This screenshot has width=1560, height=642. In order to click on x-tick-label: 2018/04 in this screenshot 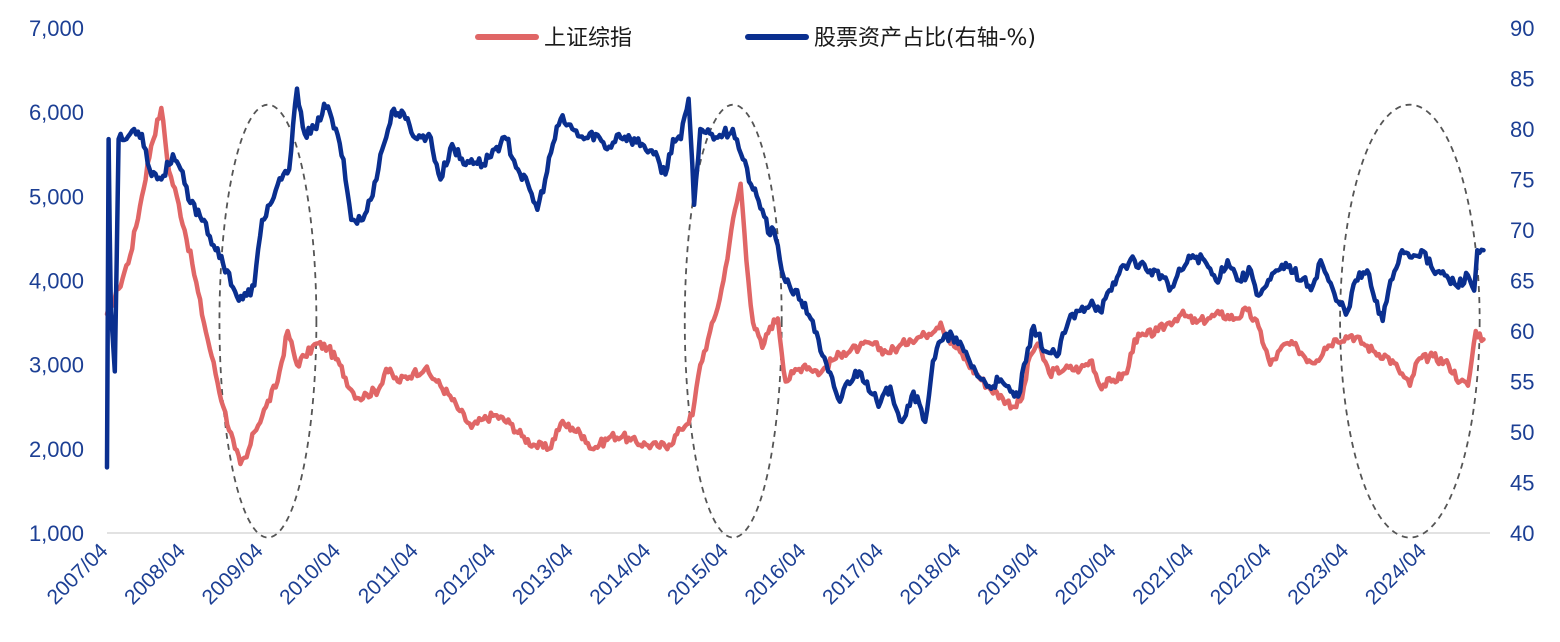, I will do `click(931, 574)`.